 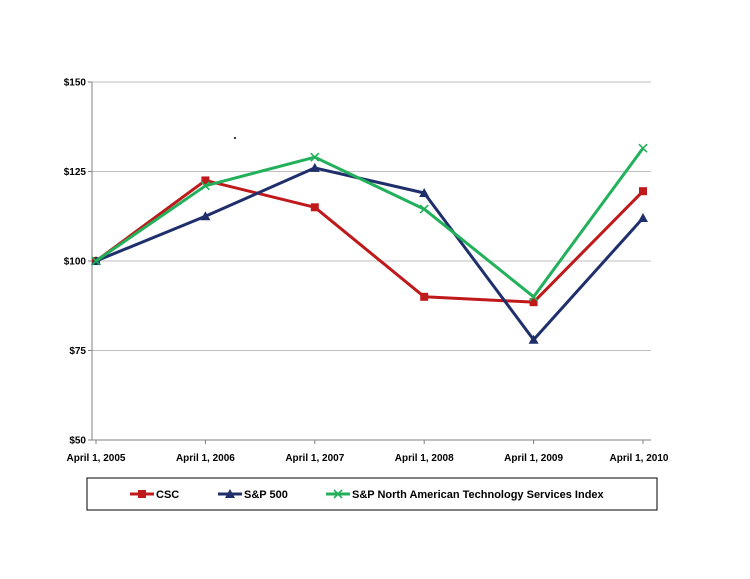 What do you see at coordinates (639, 458) in the screenshot?
I see `x-tick-label-5: April 1, 2010` at bounding box center [639, 458].